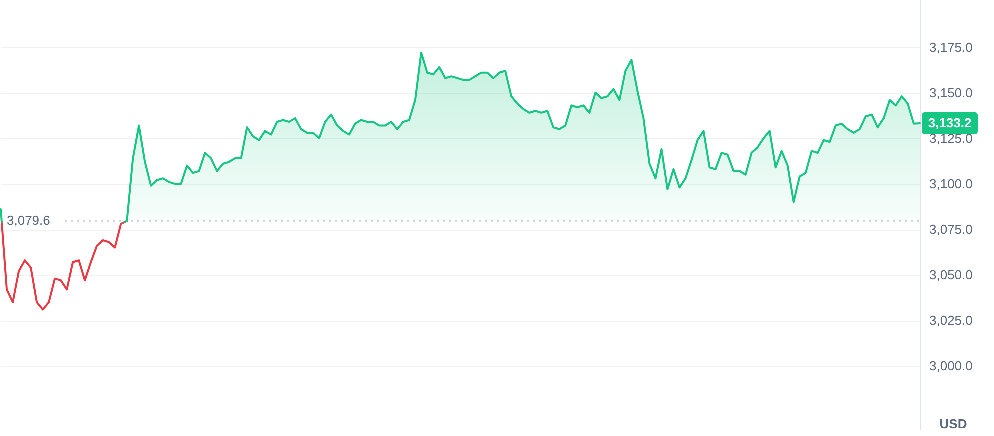 The height and width of the screenshot is (436, 994). I want to click on y-axis-title: USD, so click(954, 424).